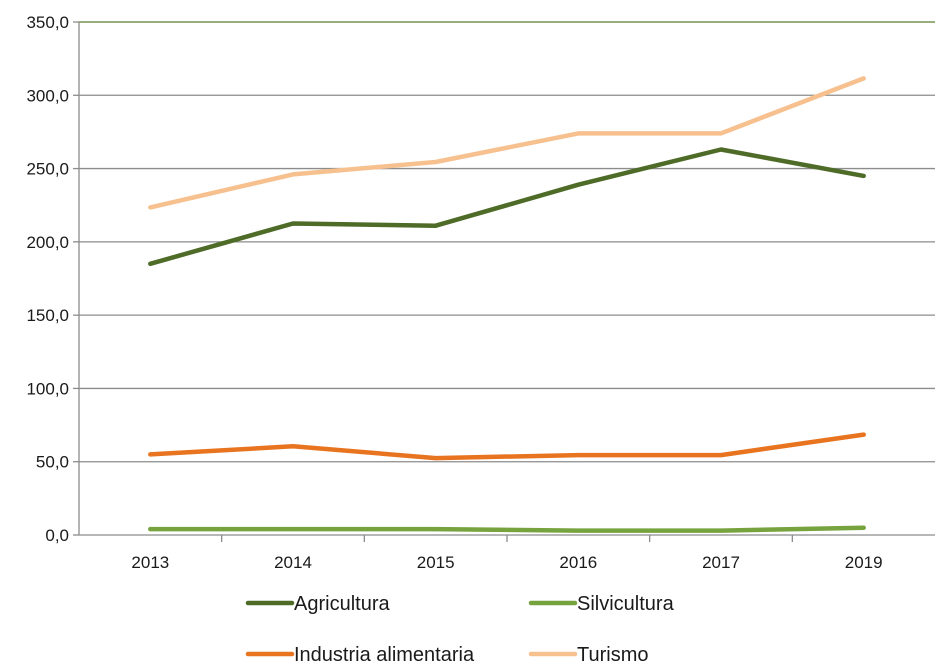 This screenshot has height=667, width=943. What do you see at coordinates (52, 462) in the screenshot?
I see `y-tick-label: 50,0` at bounding box center [52, 462].